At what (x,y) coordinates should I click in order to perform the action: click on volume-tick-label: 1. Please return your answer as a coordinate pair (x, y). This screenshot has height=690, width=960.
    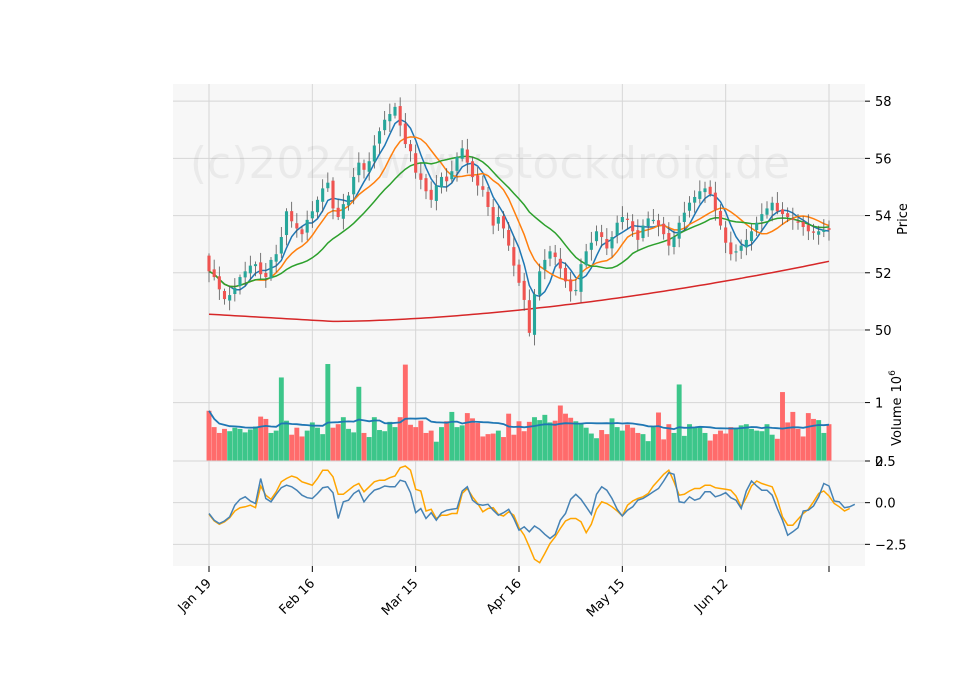
    Looking at the image, I should click on (879, 404).